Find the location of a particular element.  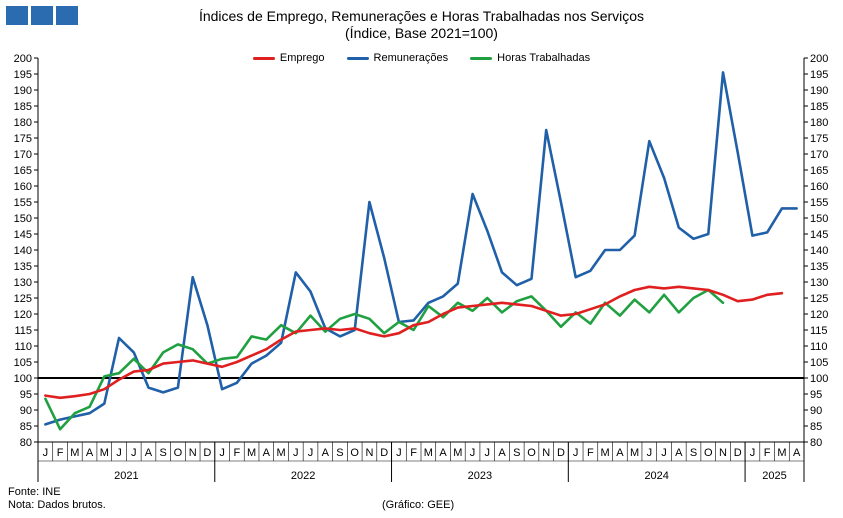

y-tick-label-left: 90 is located at coordinates (26, 411).